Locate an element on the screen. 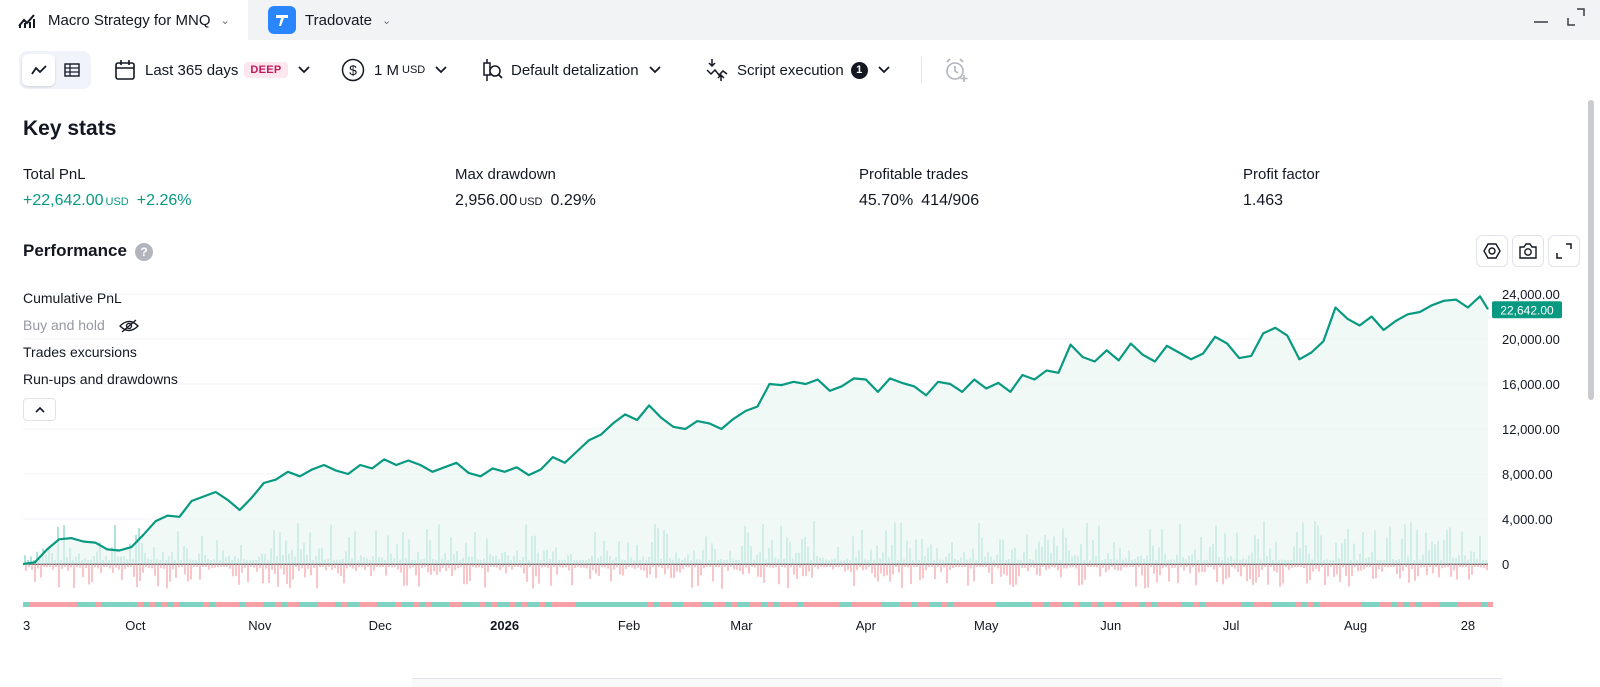  last-value-badge is located at coordinates (1527, 310).